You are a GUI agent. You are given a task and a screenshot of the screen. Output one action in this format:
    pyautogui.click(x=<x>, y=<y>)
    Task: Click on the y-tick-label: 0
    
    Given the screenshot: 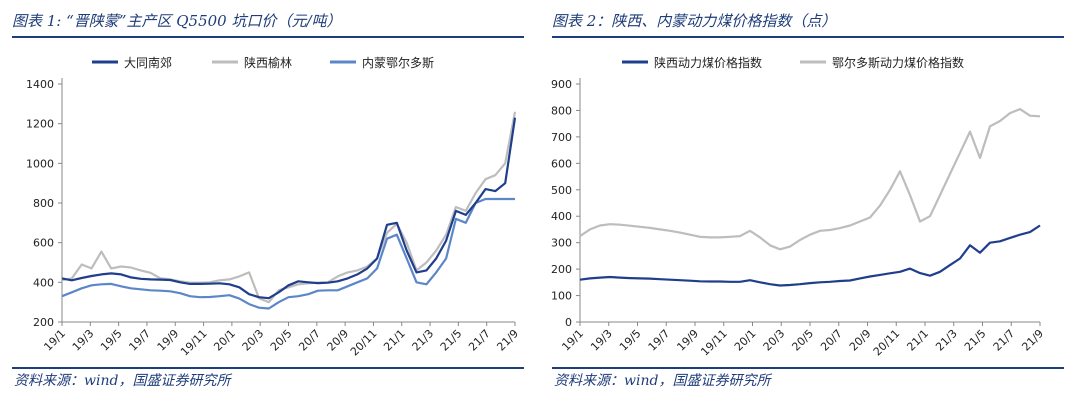 What is the action you would take?
    pyautogui.click(x=568, y=322)
    